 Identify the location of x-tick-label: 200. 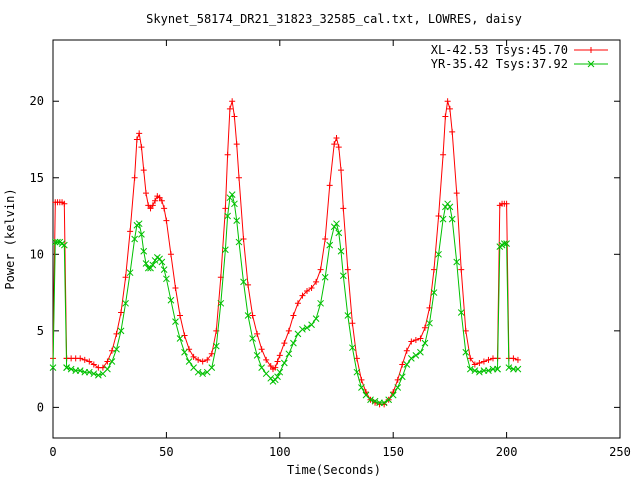
(507, 452).